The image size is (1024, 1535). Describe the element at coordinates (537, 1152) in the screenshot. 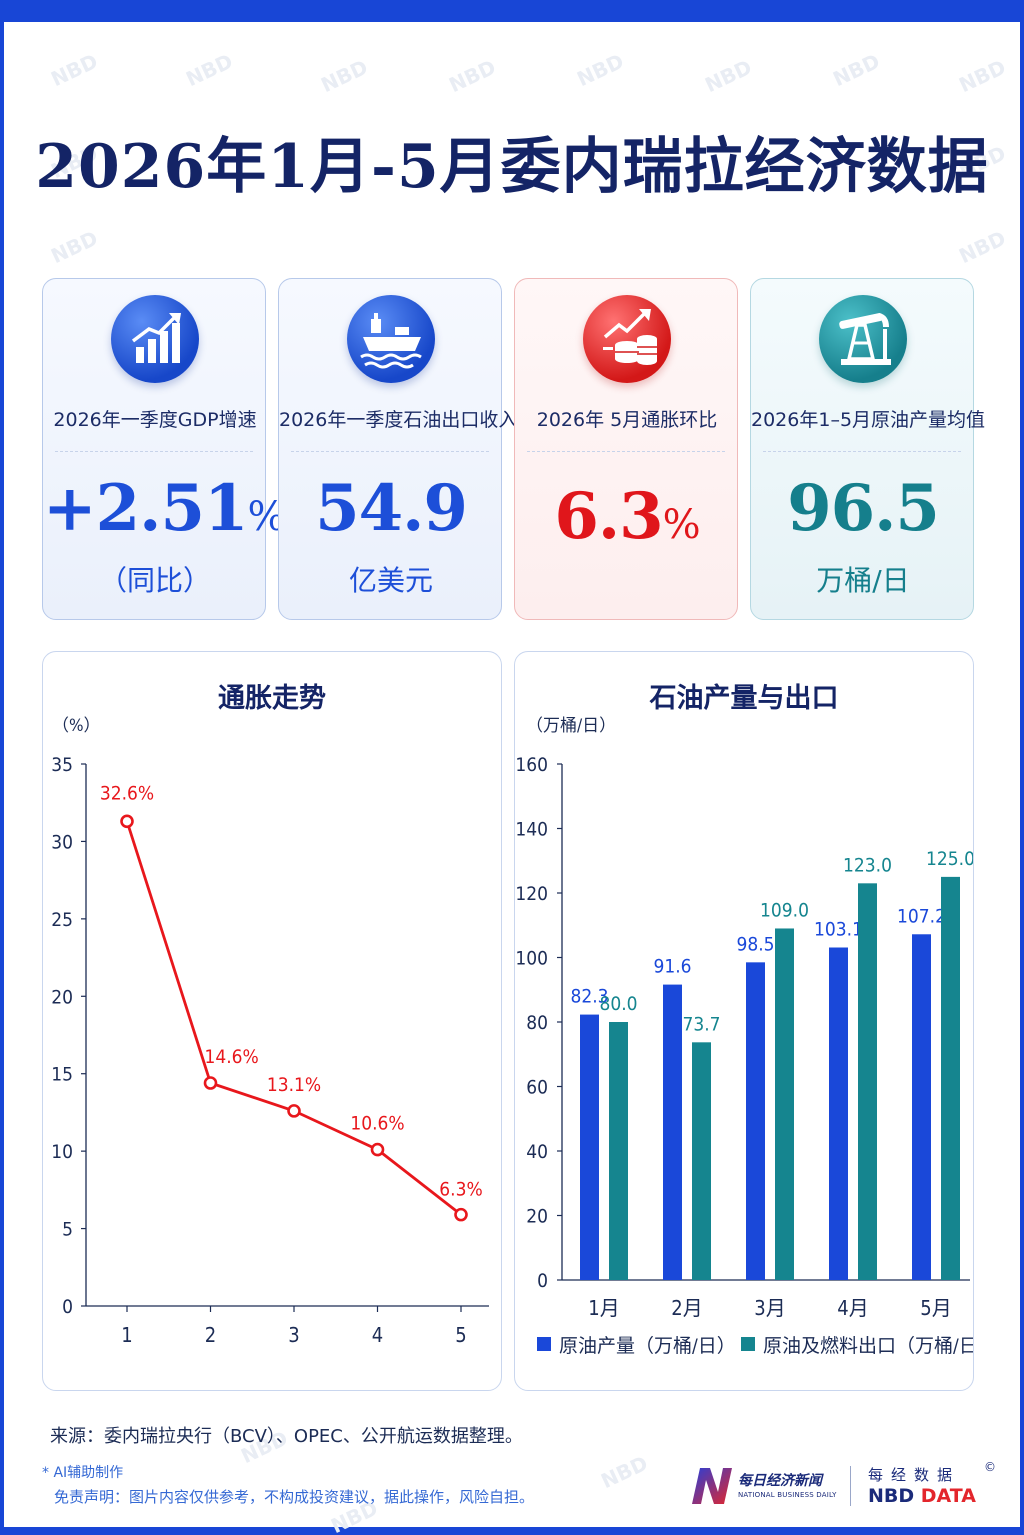

I see `y-tick-label: 40` at that location.